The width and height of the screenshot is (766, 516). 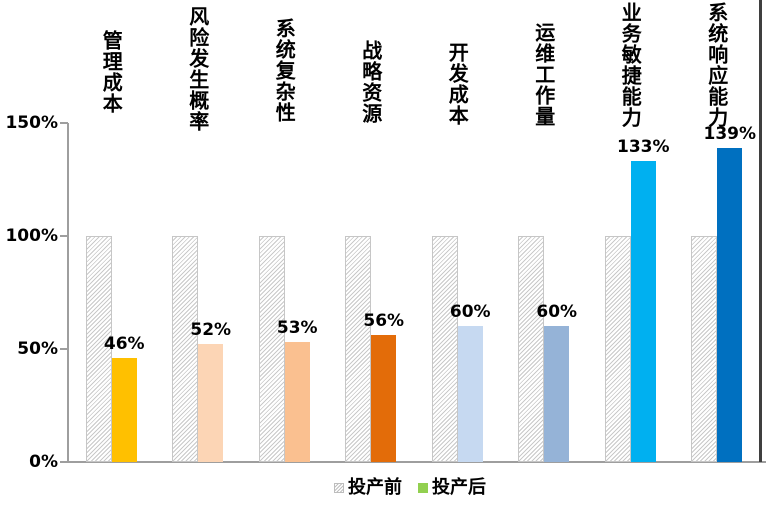 I want to click on legend-label-after: 投产后, so click(x=459, y=487).